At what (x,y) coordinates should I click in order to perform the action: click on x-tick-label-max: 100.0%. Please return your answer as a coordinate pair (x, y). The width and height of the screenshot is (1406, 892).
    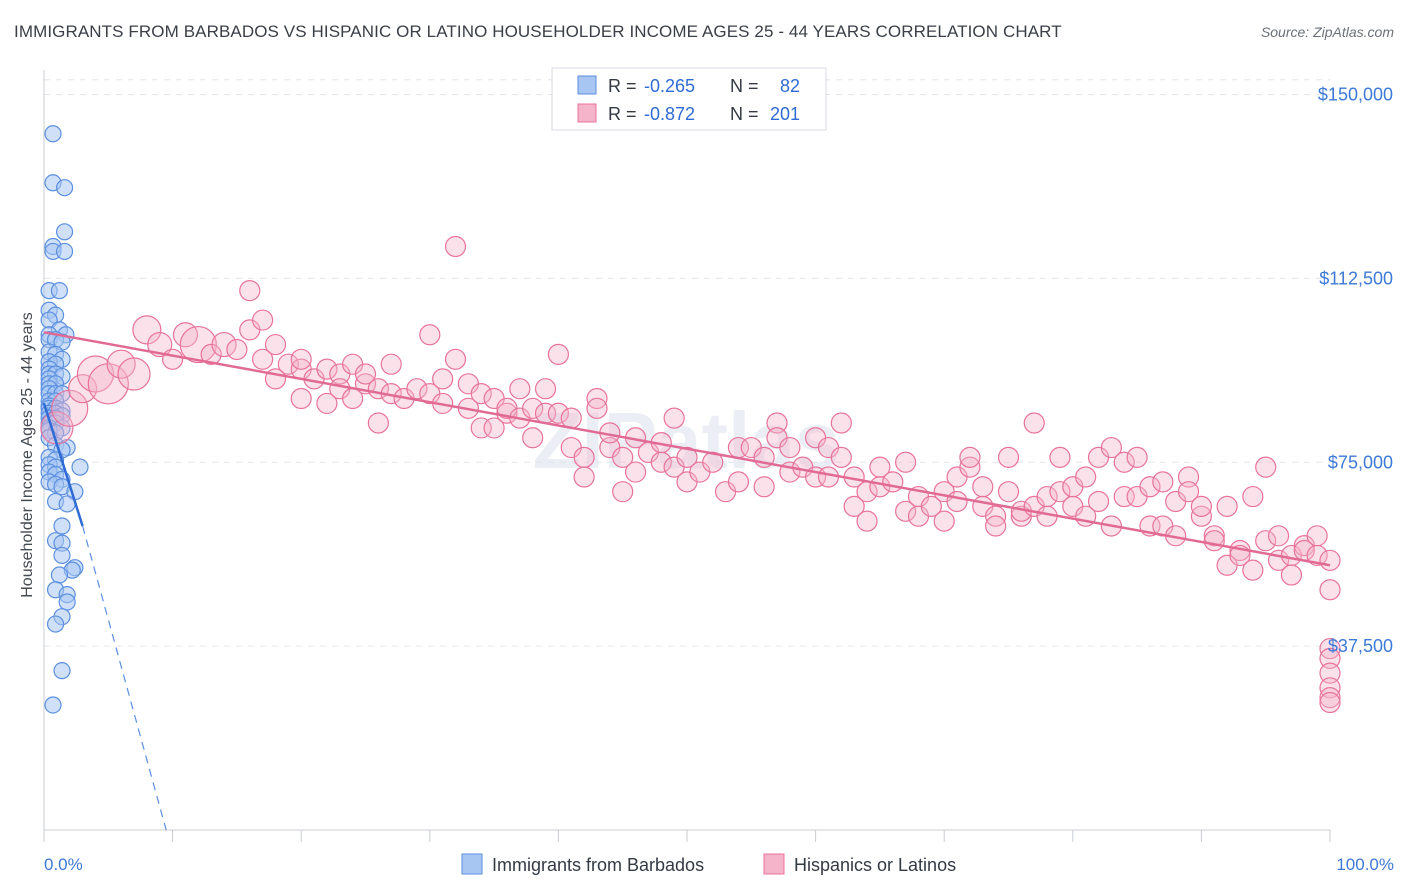
    Looking at the image, I should click on (1365, 864).